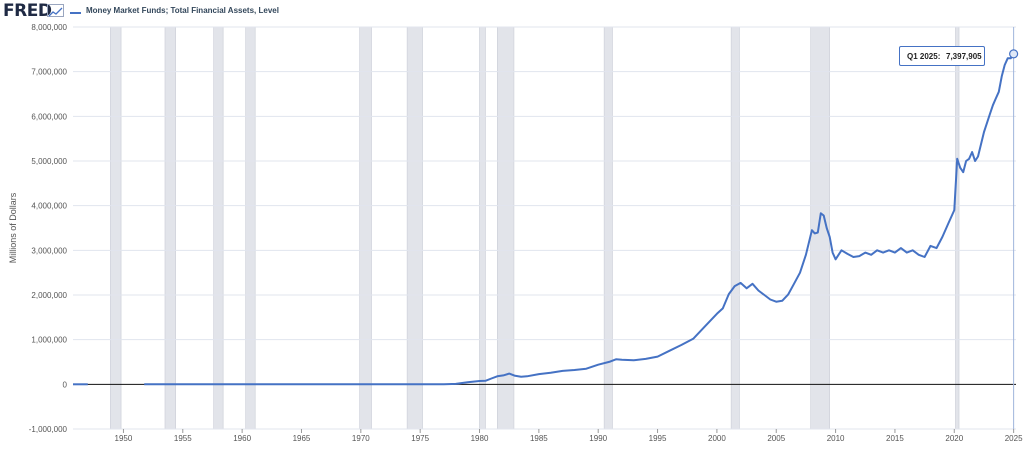  What do you see at coordinates (964, 56) in the screenshot?
I see `tooltip-value: 7,397,905` at bounding box center [964, 56].